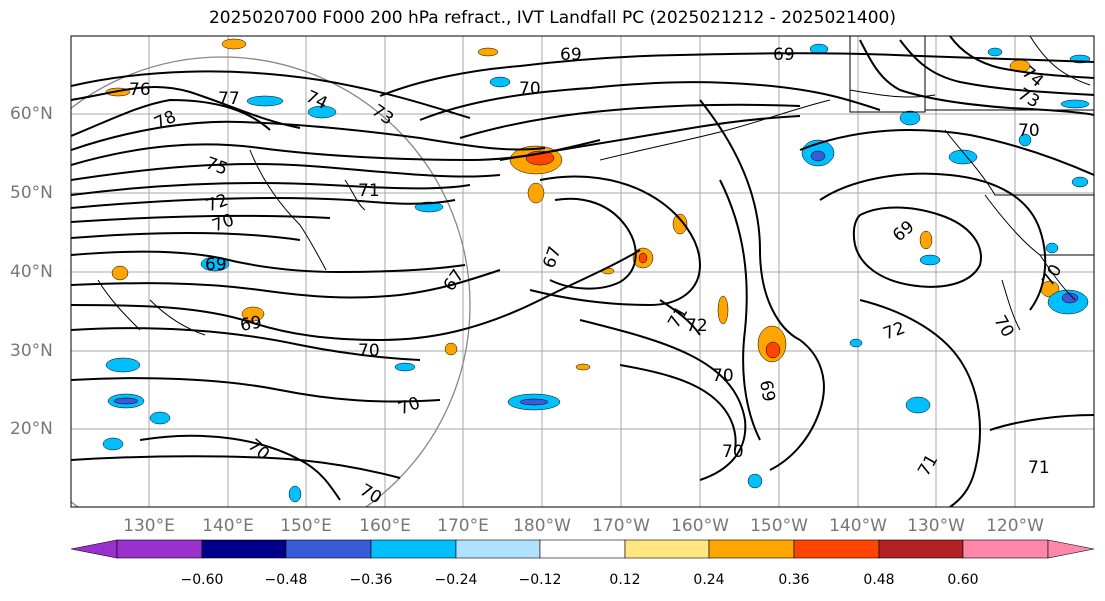 The width and height of the screenshot is (1105, 601). What do you see at coordinates (31, 351) in the screenshot?
I see `lat-label: 30°N` at bounding box center [31, 351].